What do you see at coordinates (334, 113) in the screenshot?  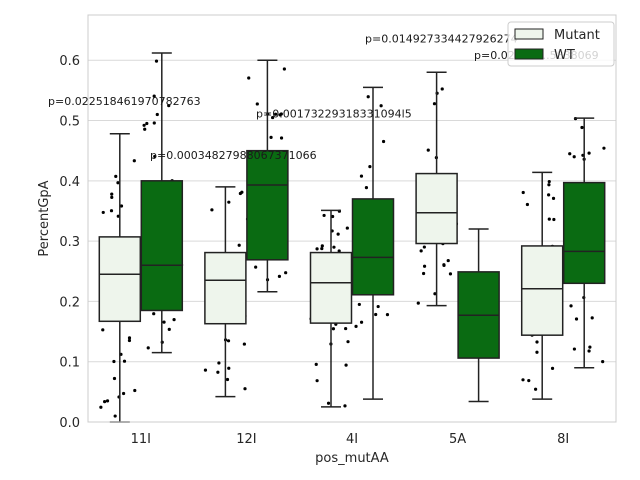 I see `p-value-label: p=0.00173229318331094l5` at bounding box center [334, 113].